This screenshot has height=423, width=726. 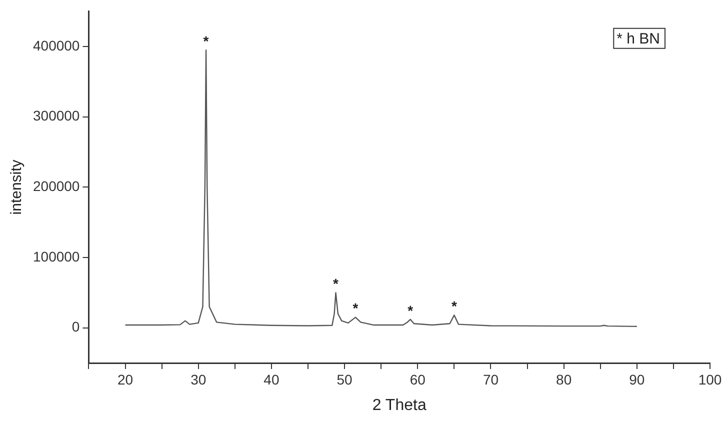 What do you see at coordinates (564, 379) in the screenshot?
I see `x-tick-label: 80` at bounding box center [564, 379].